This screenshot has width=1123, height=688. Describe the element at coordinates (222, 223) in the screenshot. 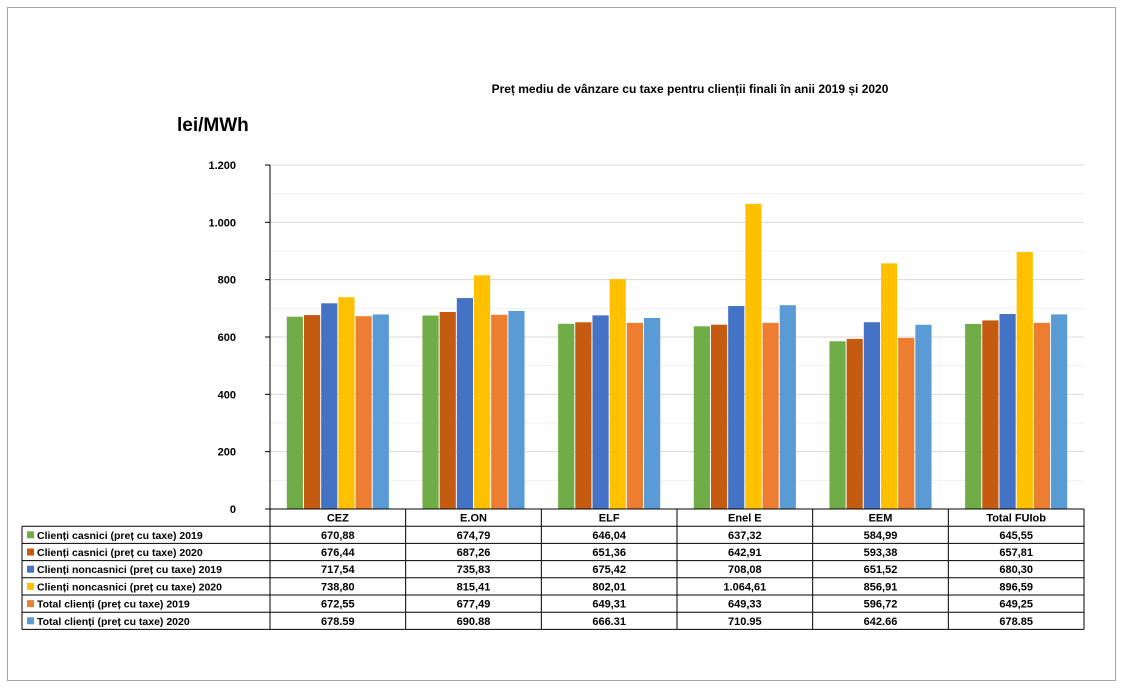

I see `y-tick-label: 1.000` at that location.